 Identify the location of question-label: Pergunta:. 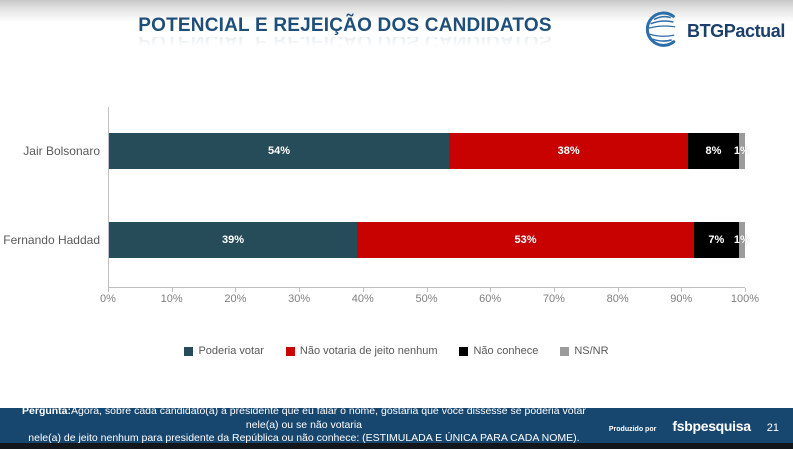
(47, 410).